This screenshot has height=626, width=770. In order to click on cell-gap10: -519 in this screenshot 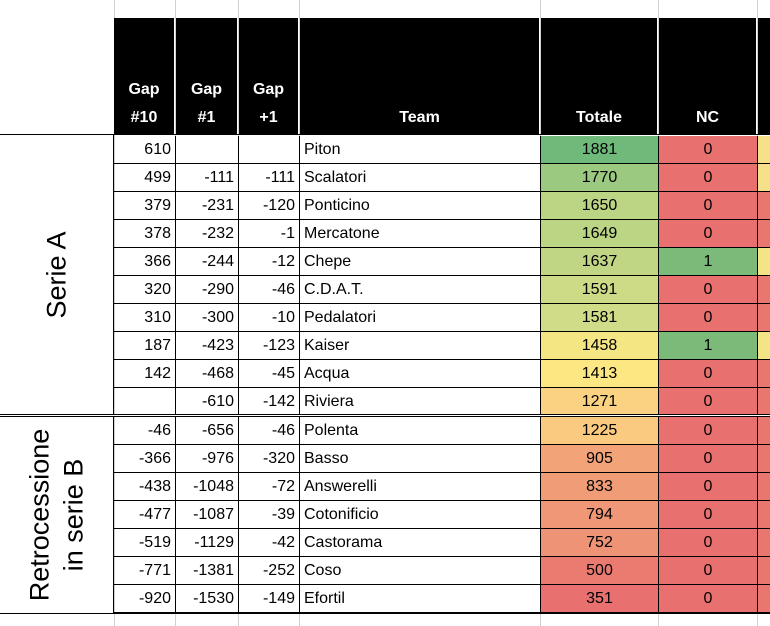, I will do `click(145, 543)`.